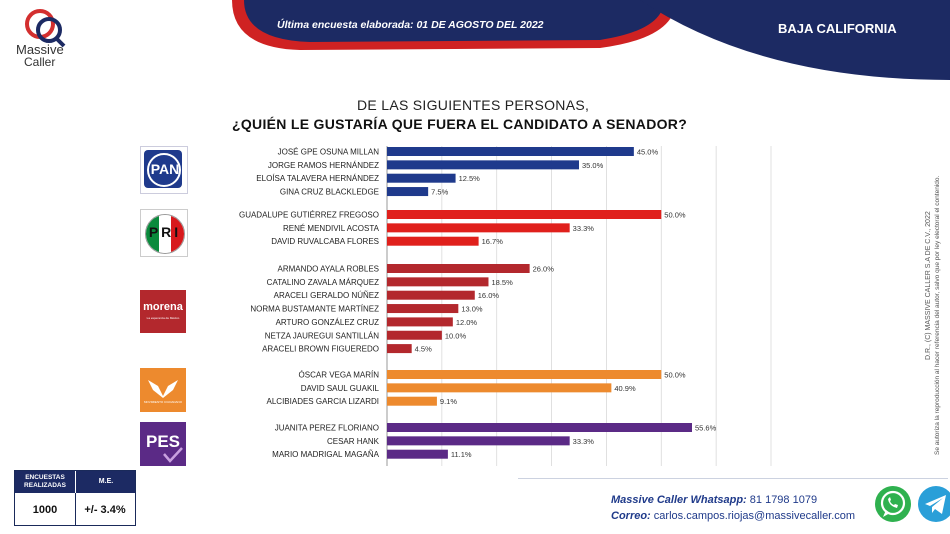 Image resolution: width=950 pixels, height=534 pixels. Describe the element at coordinates (163, 307) in the screenshot. I see `morena-label: morena` at that location.